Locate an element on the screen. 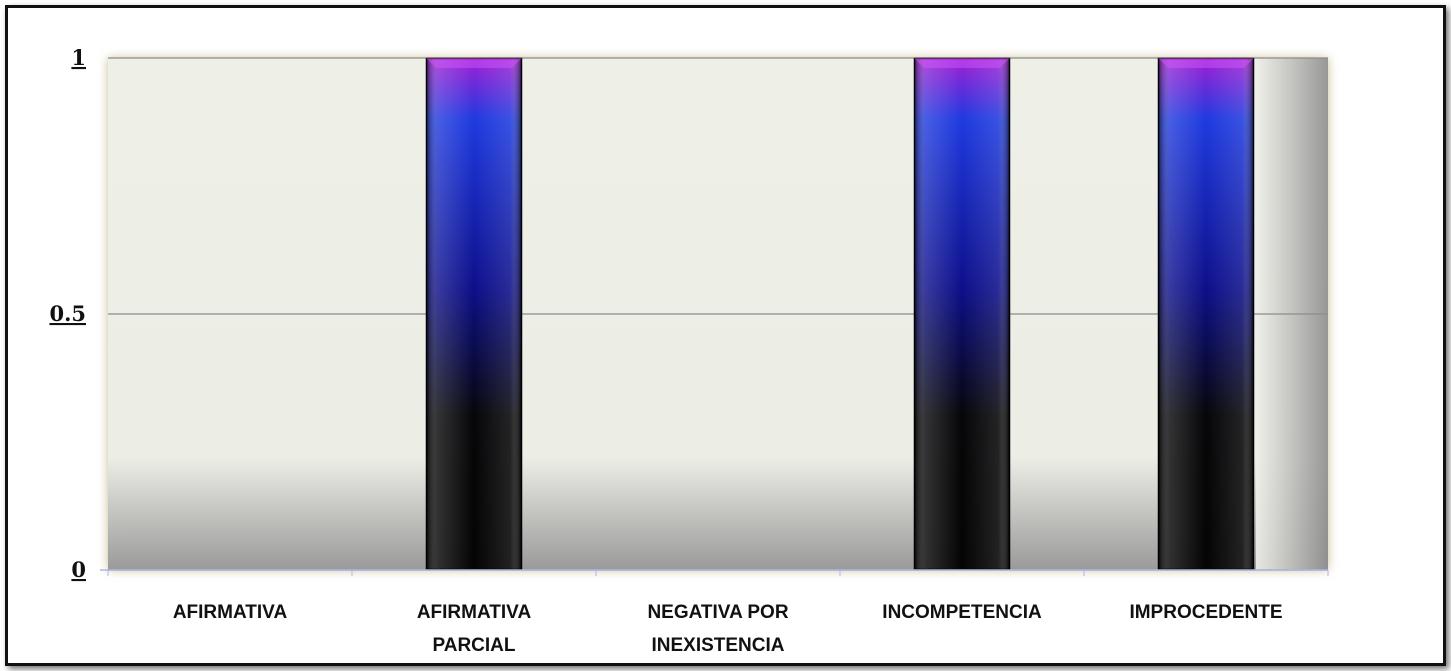  x-tick-label: AFIRMATIVA PARCIAL is located at coordinates (474, 629).